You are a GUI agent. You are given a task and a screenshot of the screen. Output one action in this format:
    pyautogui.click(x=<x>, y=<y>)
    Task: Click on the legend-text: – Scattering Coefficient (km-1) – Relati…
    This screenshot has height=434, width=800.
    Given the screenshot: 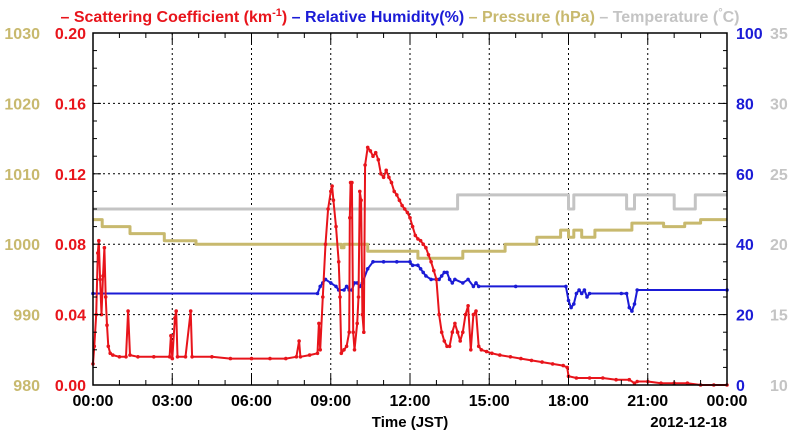 What is the action you would take?
    pyautogui.click(x=400, y=16)
    